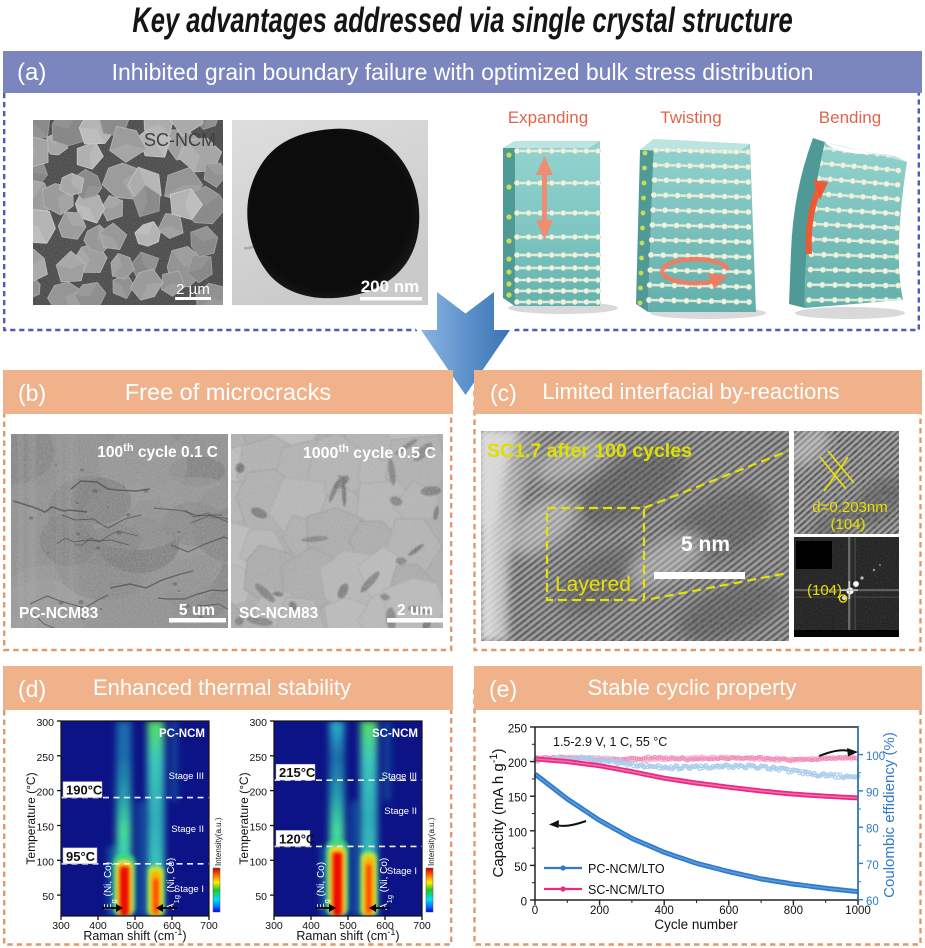 This screenshot has width=925, height=948. I want to click on svg-text: SC-NCM83, so click(279, 613).